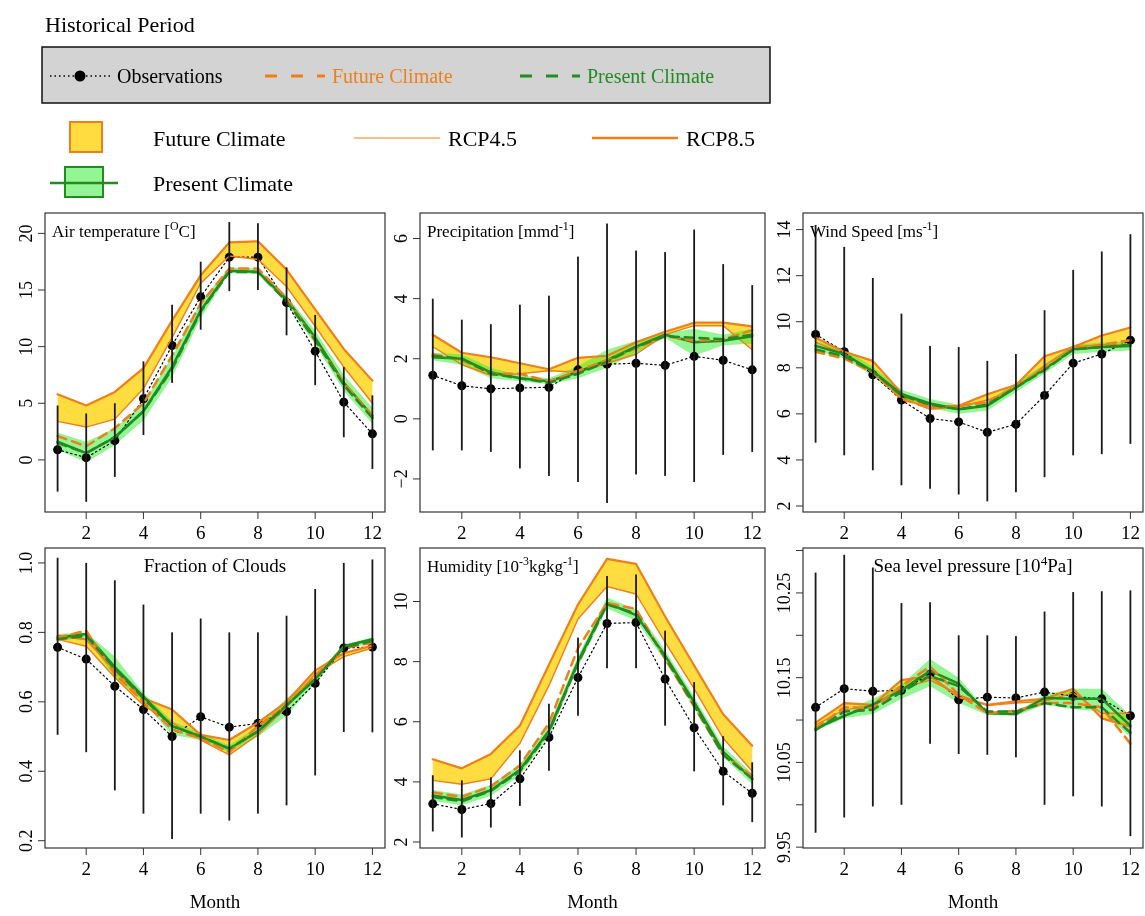 The image size is (1145, 916). Describe the element at coordinates (26, 290) in the screenshot. I see `y-tick-label: 15` at that location.